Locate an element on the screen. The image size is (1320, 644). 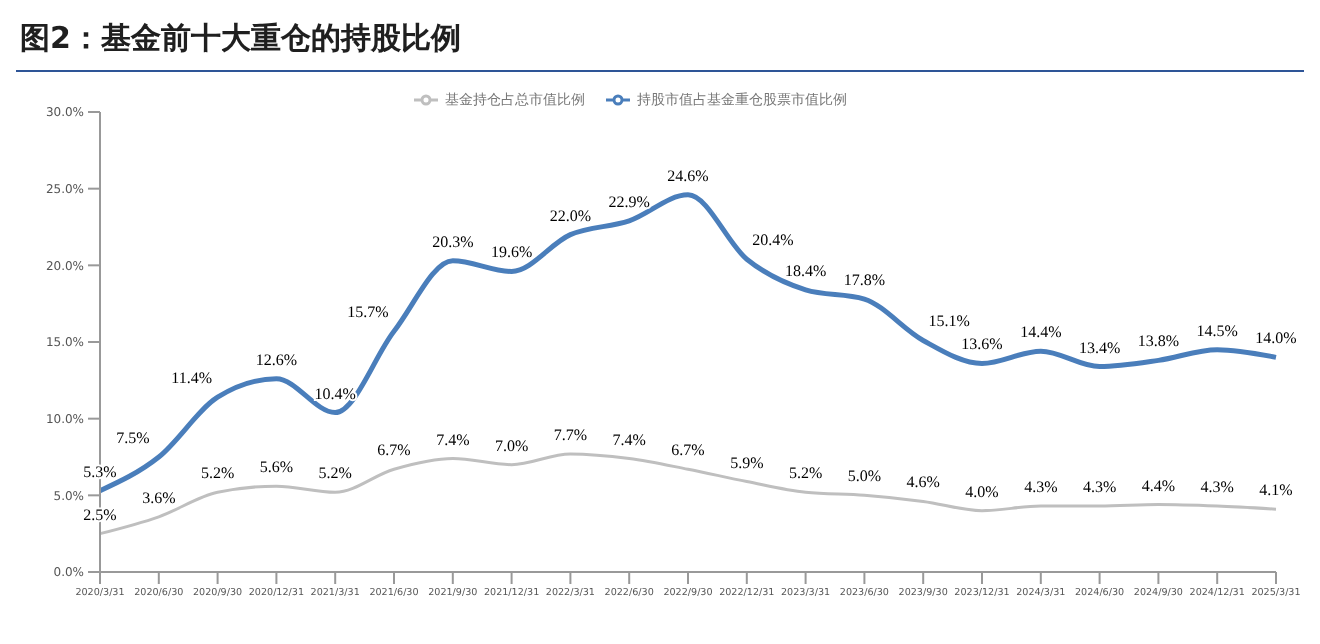
data-label: 5.0% is located at coordinates (864, 476).